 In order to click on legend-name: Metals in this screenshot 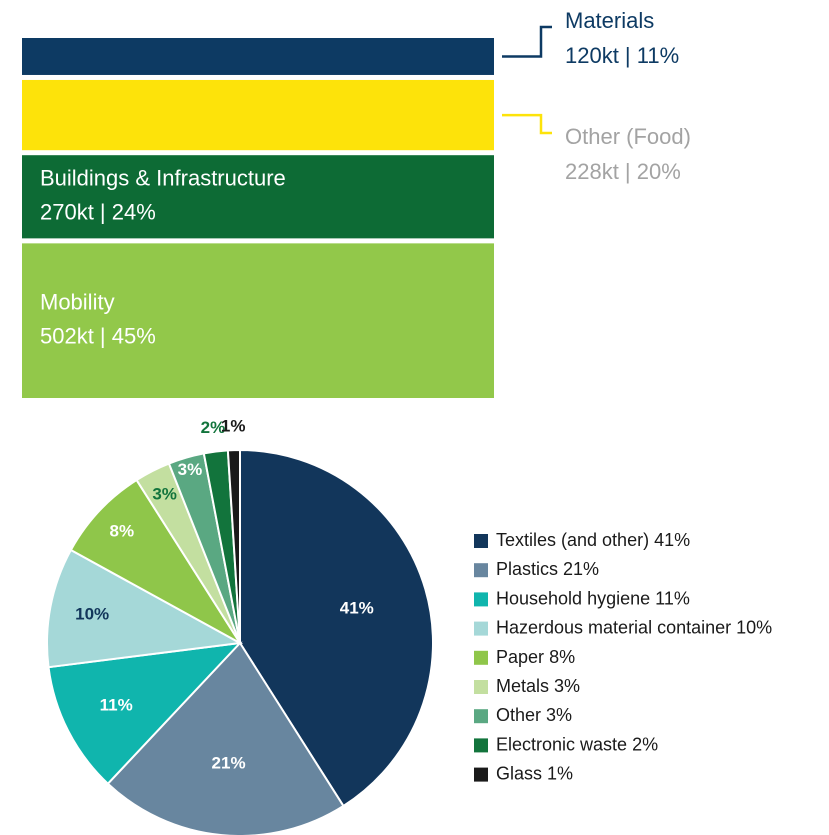, I will do `click(522, 686)`.